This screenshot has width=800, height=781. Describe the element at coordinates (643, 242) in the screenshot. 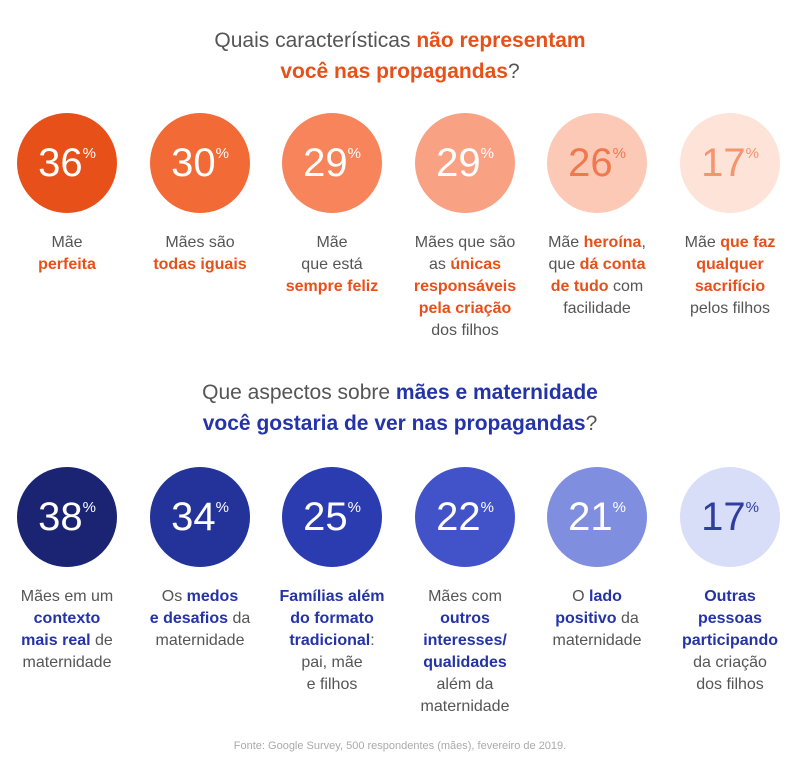

I see `text-run: ,` at that location.